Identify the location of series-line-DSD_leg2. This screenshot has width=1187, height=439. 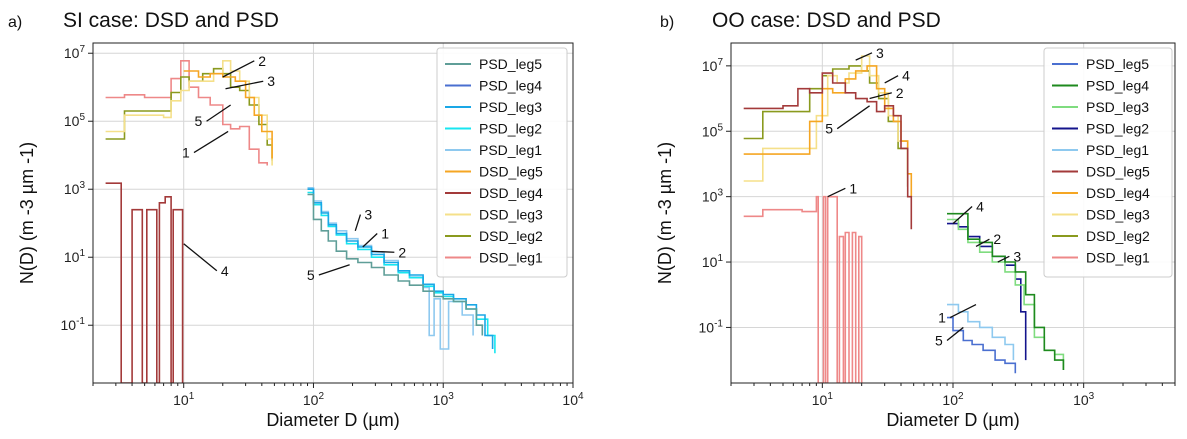
(826, 126).